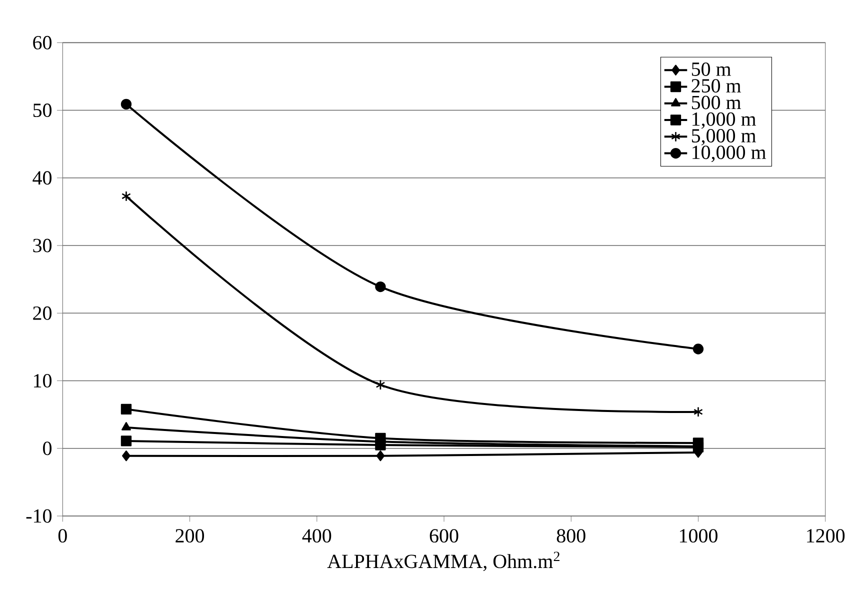 This screenshot has width=860, height=604. What do you see at coordinates (47, 449) in the screenshot?
I see `y-tick-label: 0` at bounding box center [47, 449].